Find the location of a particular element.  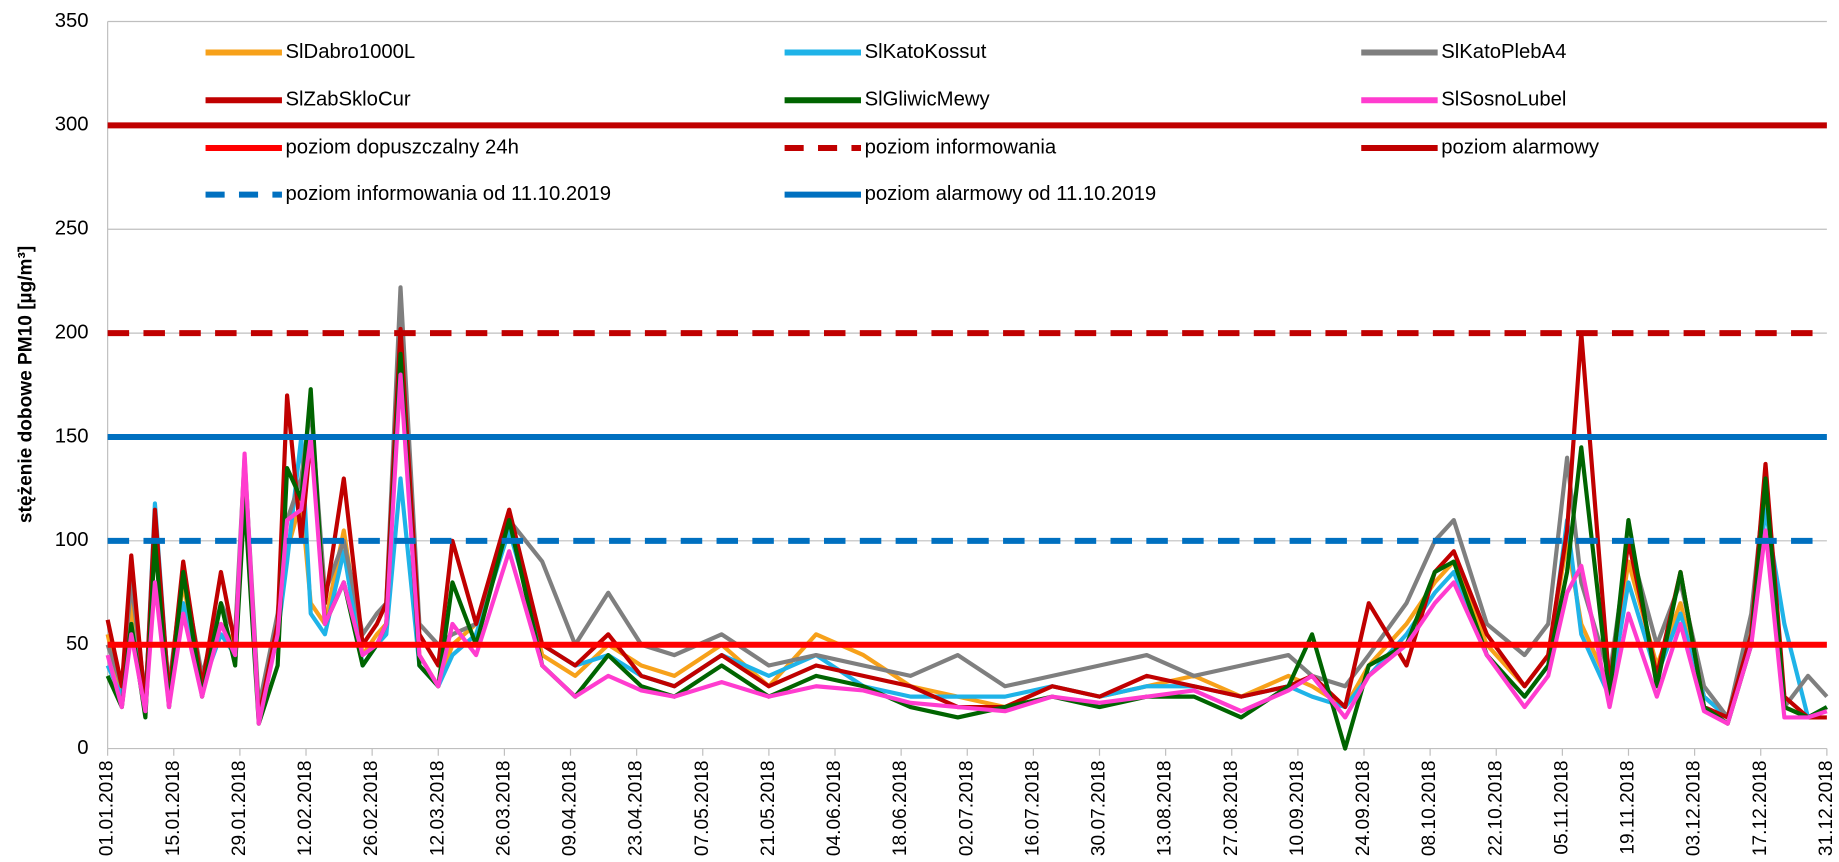

x-tick-label: 16.07.2018 is located at coordinates (1032, 809).